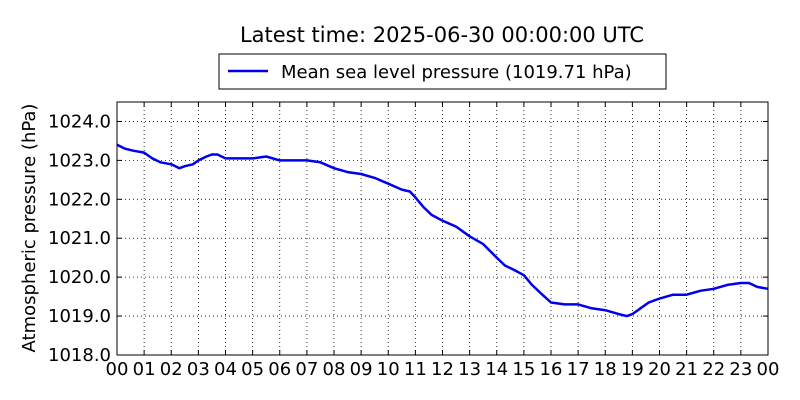 Image resolution: width=800 pixels, height=400 pixels. I want to click on x-tick-label: 18, so click(605, 369).